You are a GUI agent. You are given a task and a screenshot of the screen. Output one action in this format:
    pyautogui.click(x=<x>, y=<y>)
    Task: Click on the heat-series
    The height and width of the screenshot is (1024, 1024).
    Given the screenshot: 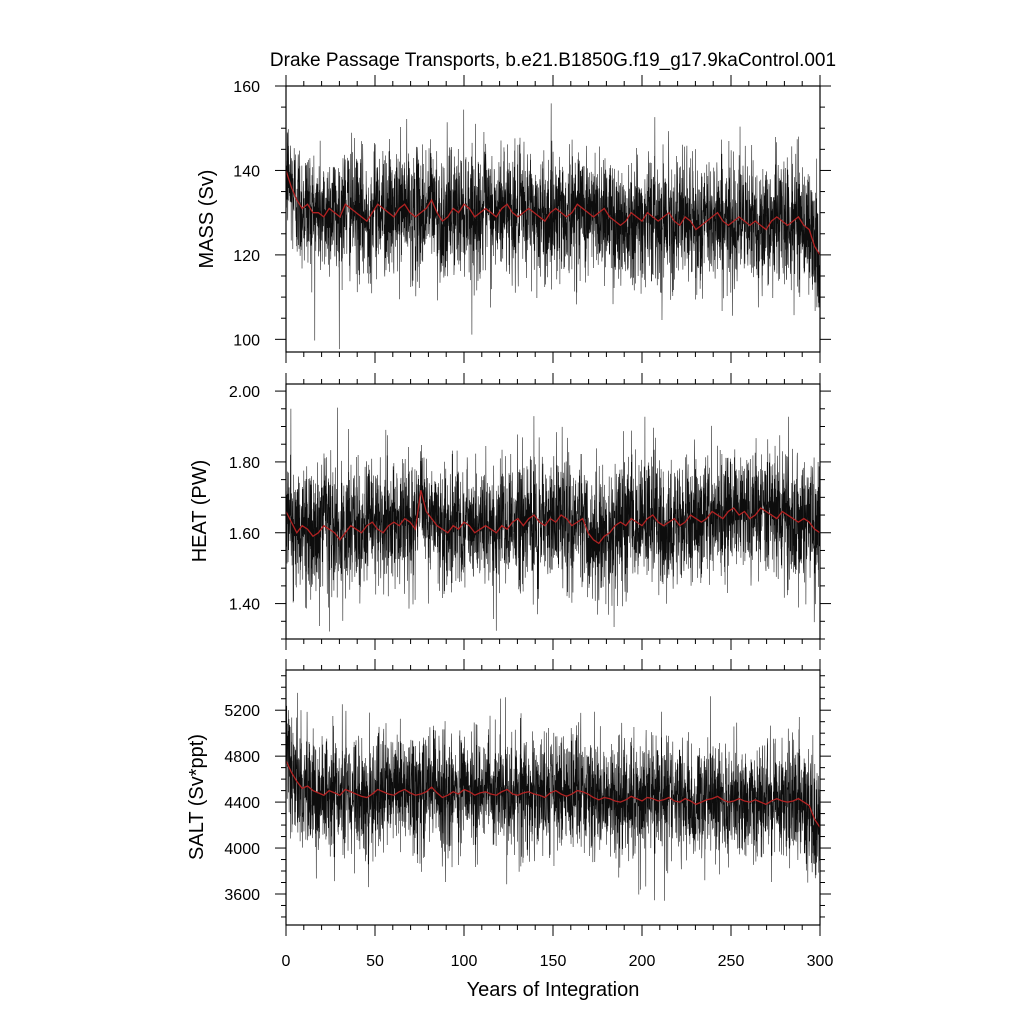 What is the action you would take?
    pyautogui.click(x=553, y=519)
    